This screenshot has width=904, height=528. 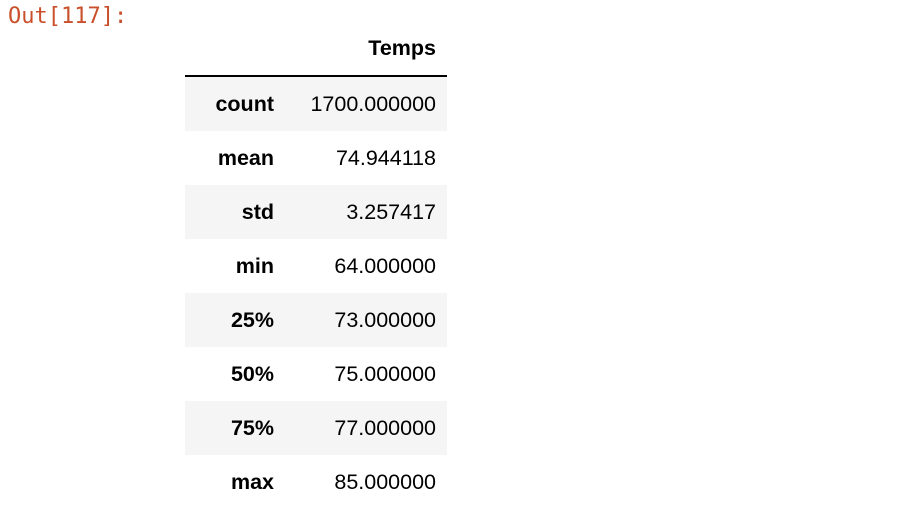 I want to click on row-value: 1700.000000, so click(x=373, y=103).